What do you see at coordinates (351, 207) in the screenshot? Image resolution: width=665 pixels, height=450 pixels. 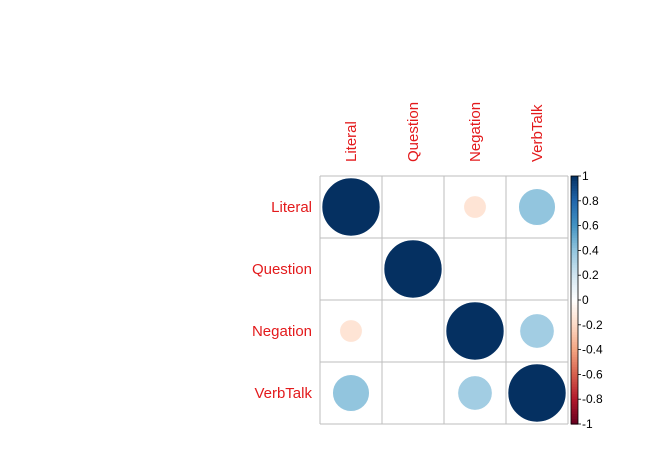 I see `corr-circle-literal-literal` at bounding box center [351, 207].